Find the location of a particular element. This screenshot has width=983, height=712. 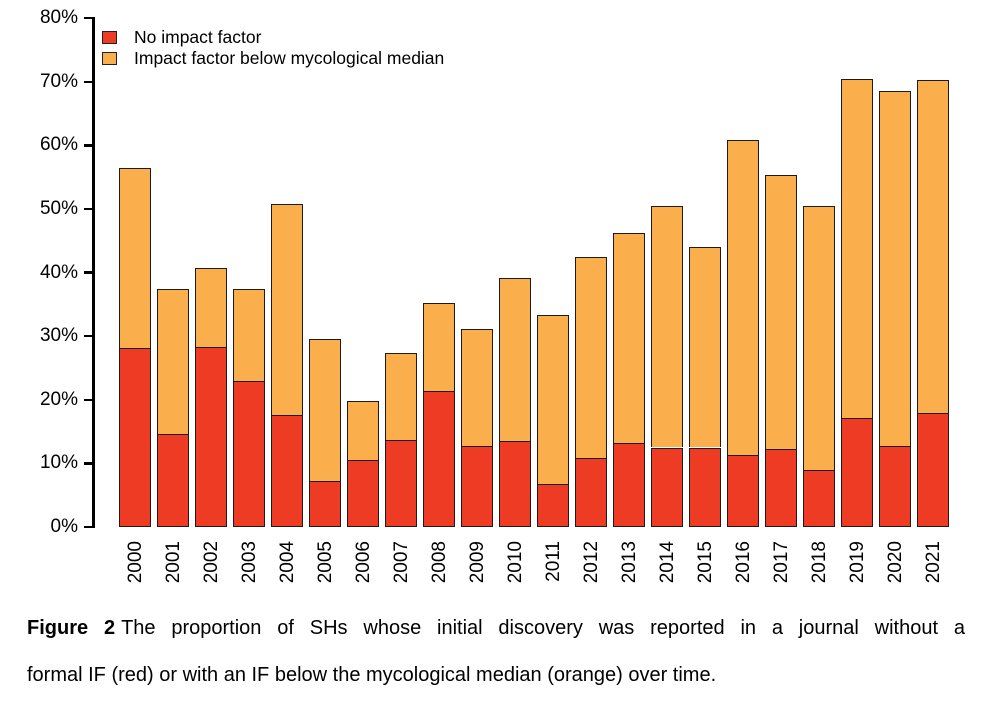

x-tick-label-2008: 2008 is located at coordinates (439, 562).